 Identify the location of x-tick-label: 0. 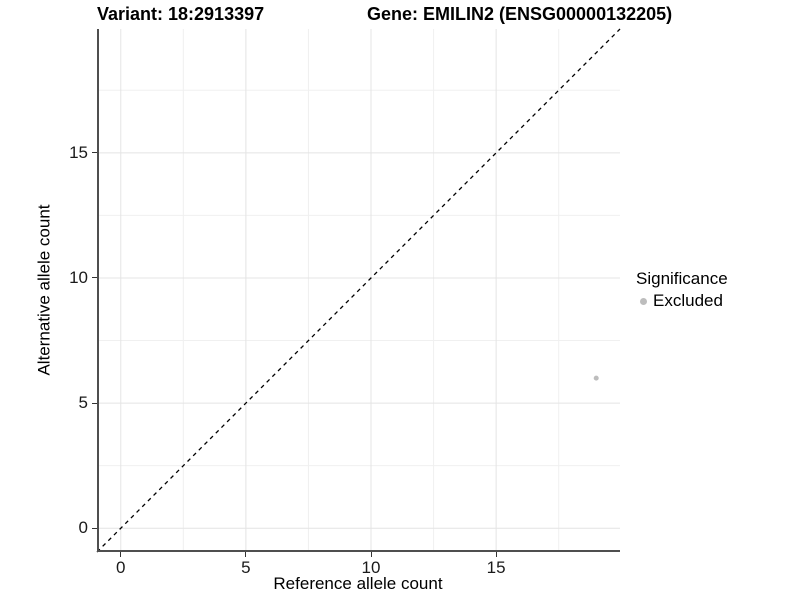
(121, 567).